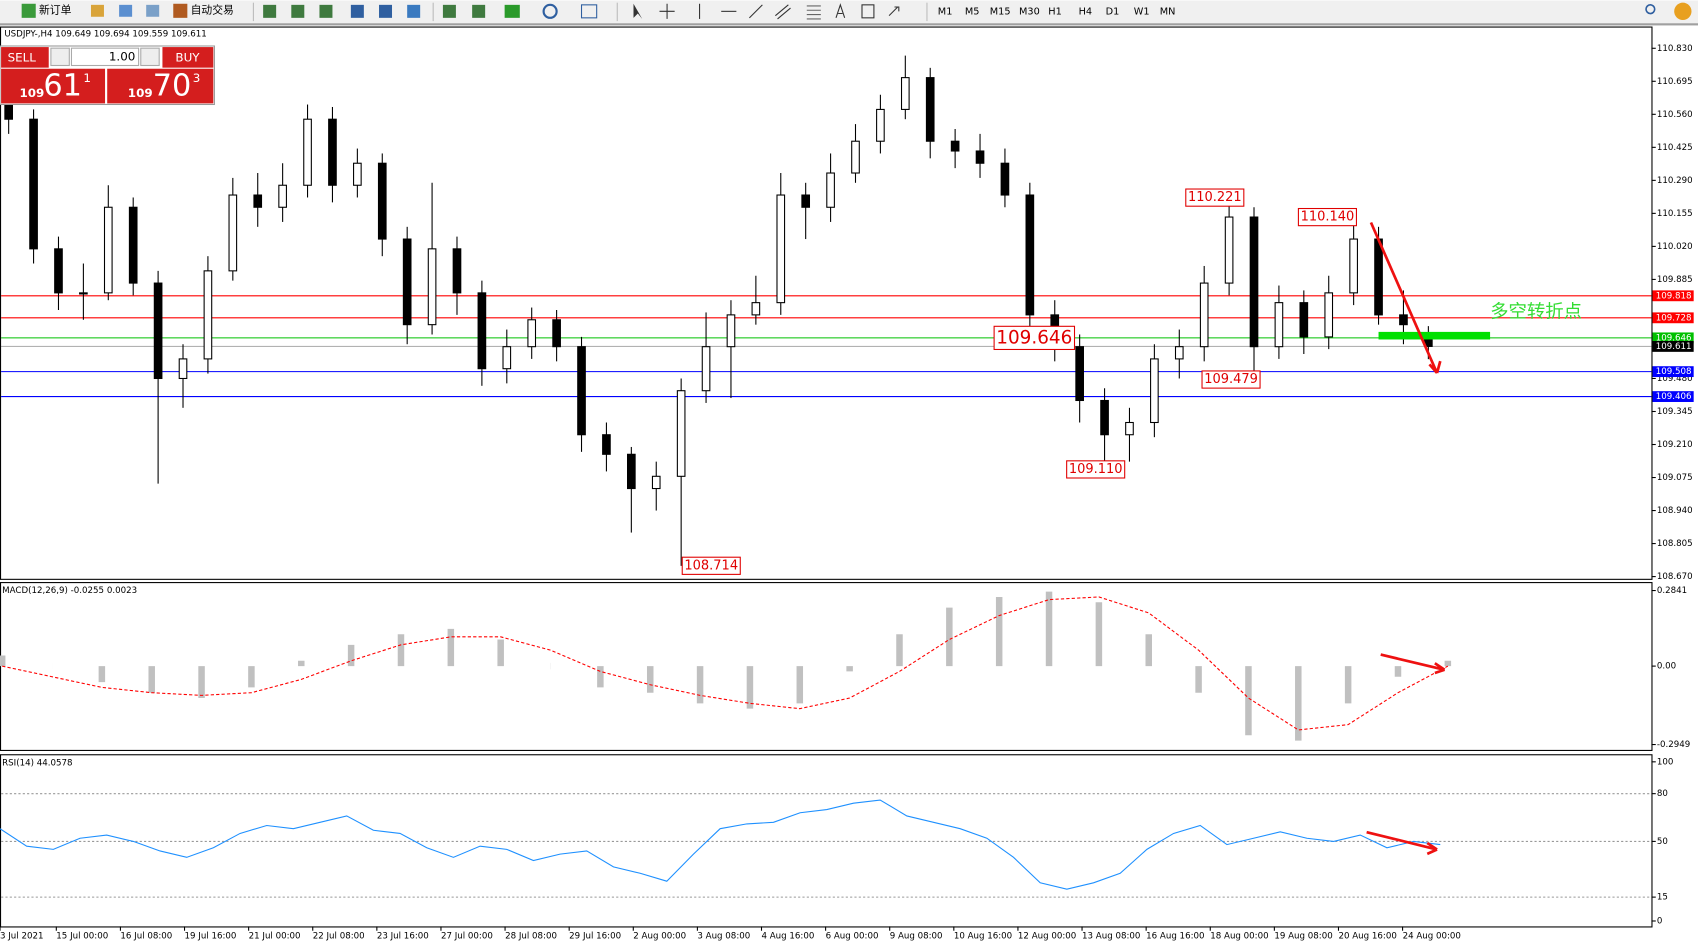 This screenshot has height=941, width=1698. What do you see at coordinates (122, 56) in the screenshot?
I see `lot-value: 1.00` at bounding box center [122, 56].